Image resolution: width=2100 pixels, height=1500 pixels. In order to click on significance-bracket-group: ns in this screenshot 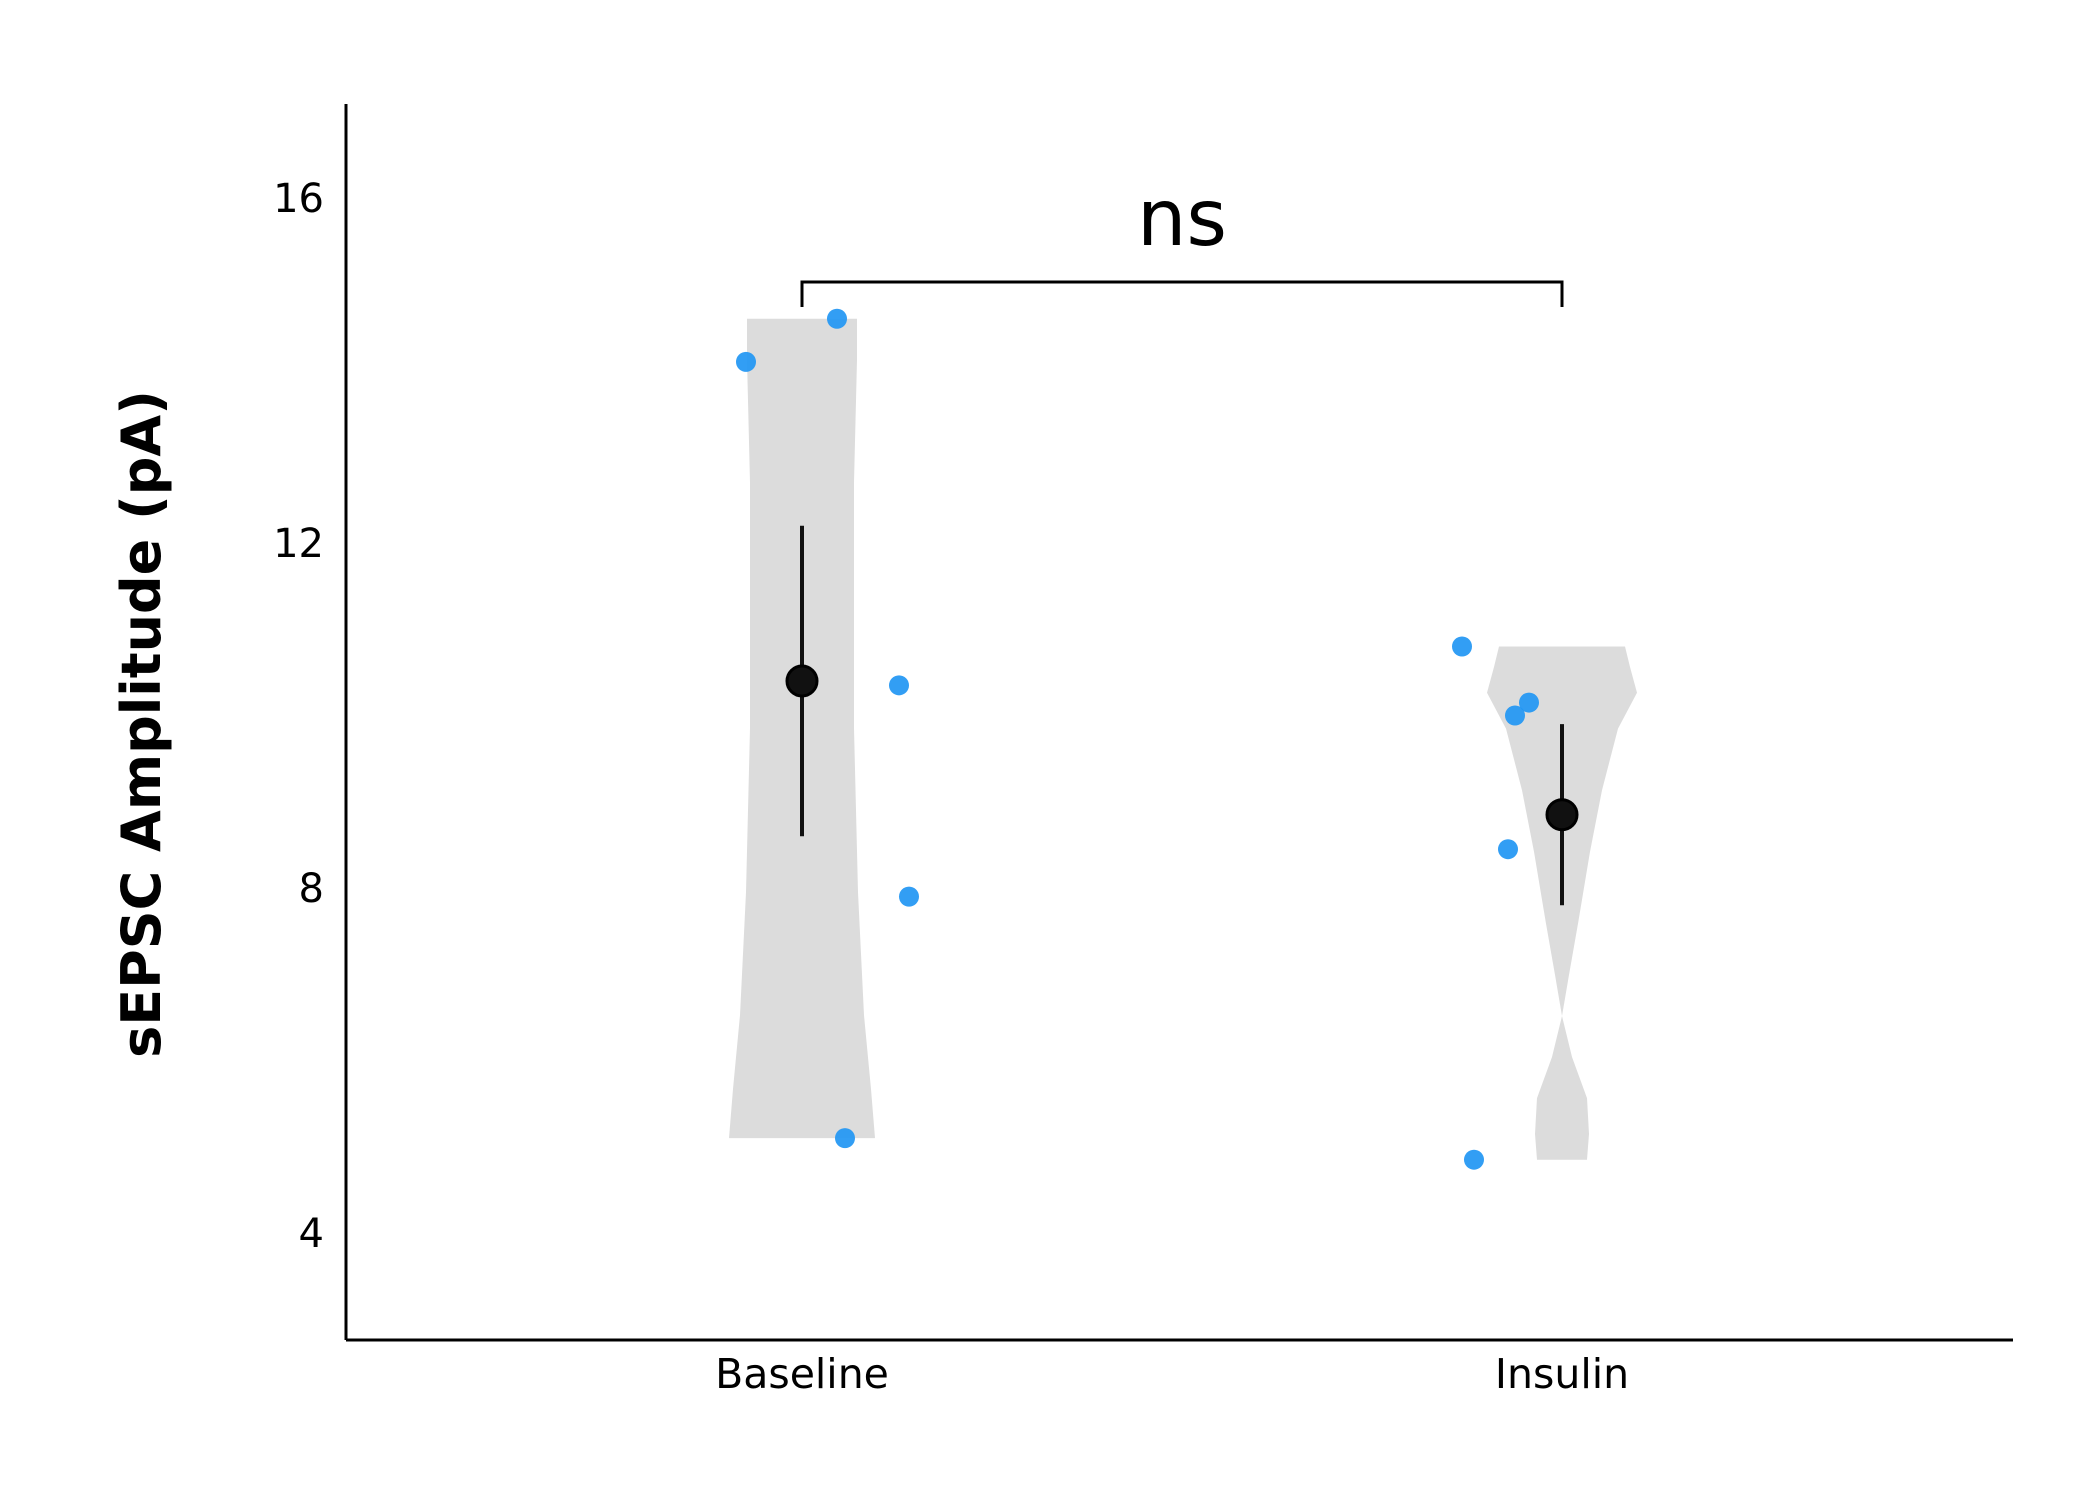, I will do `click(1182, 240)`.